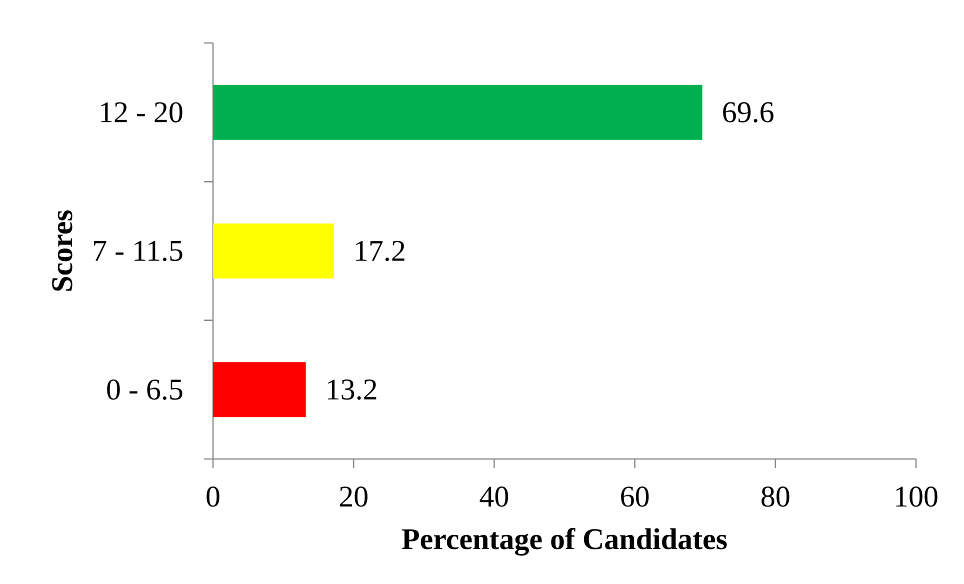  I want to click on x-tick-label: 80, so click(776, 496).